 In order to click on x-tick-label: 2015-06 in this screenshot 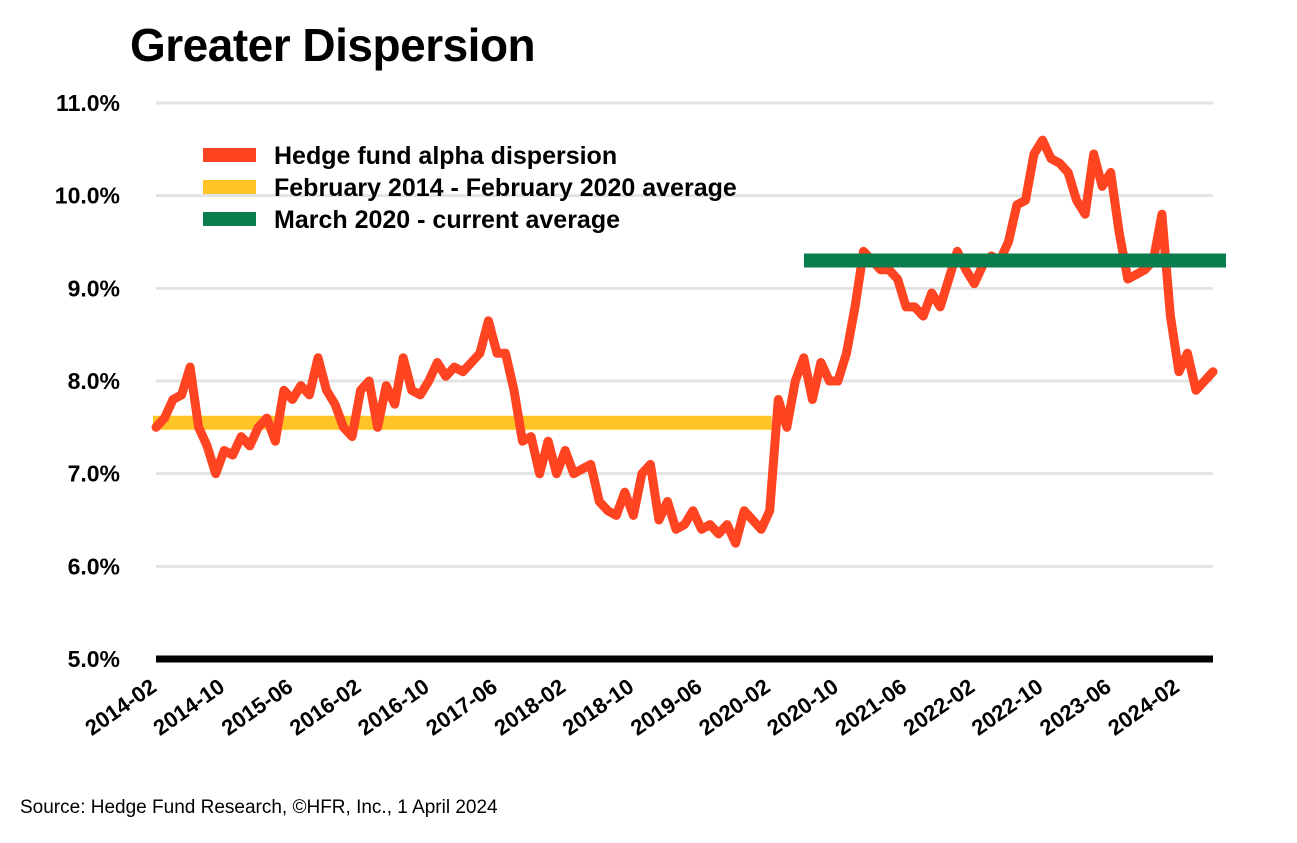, I will do `click(257, 707)`.